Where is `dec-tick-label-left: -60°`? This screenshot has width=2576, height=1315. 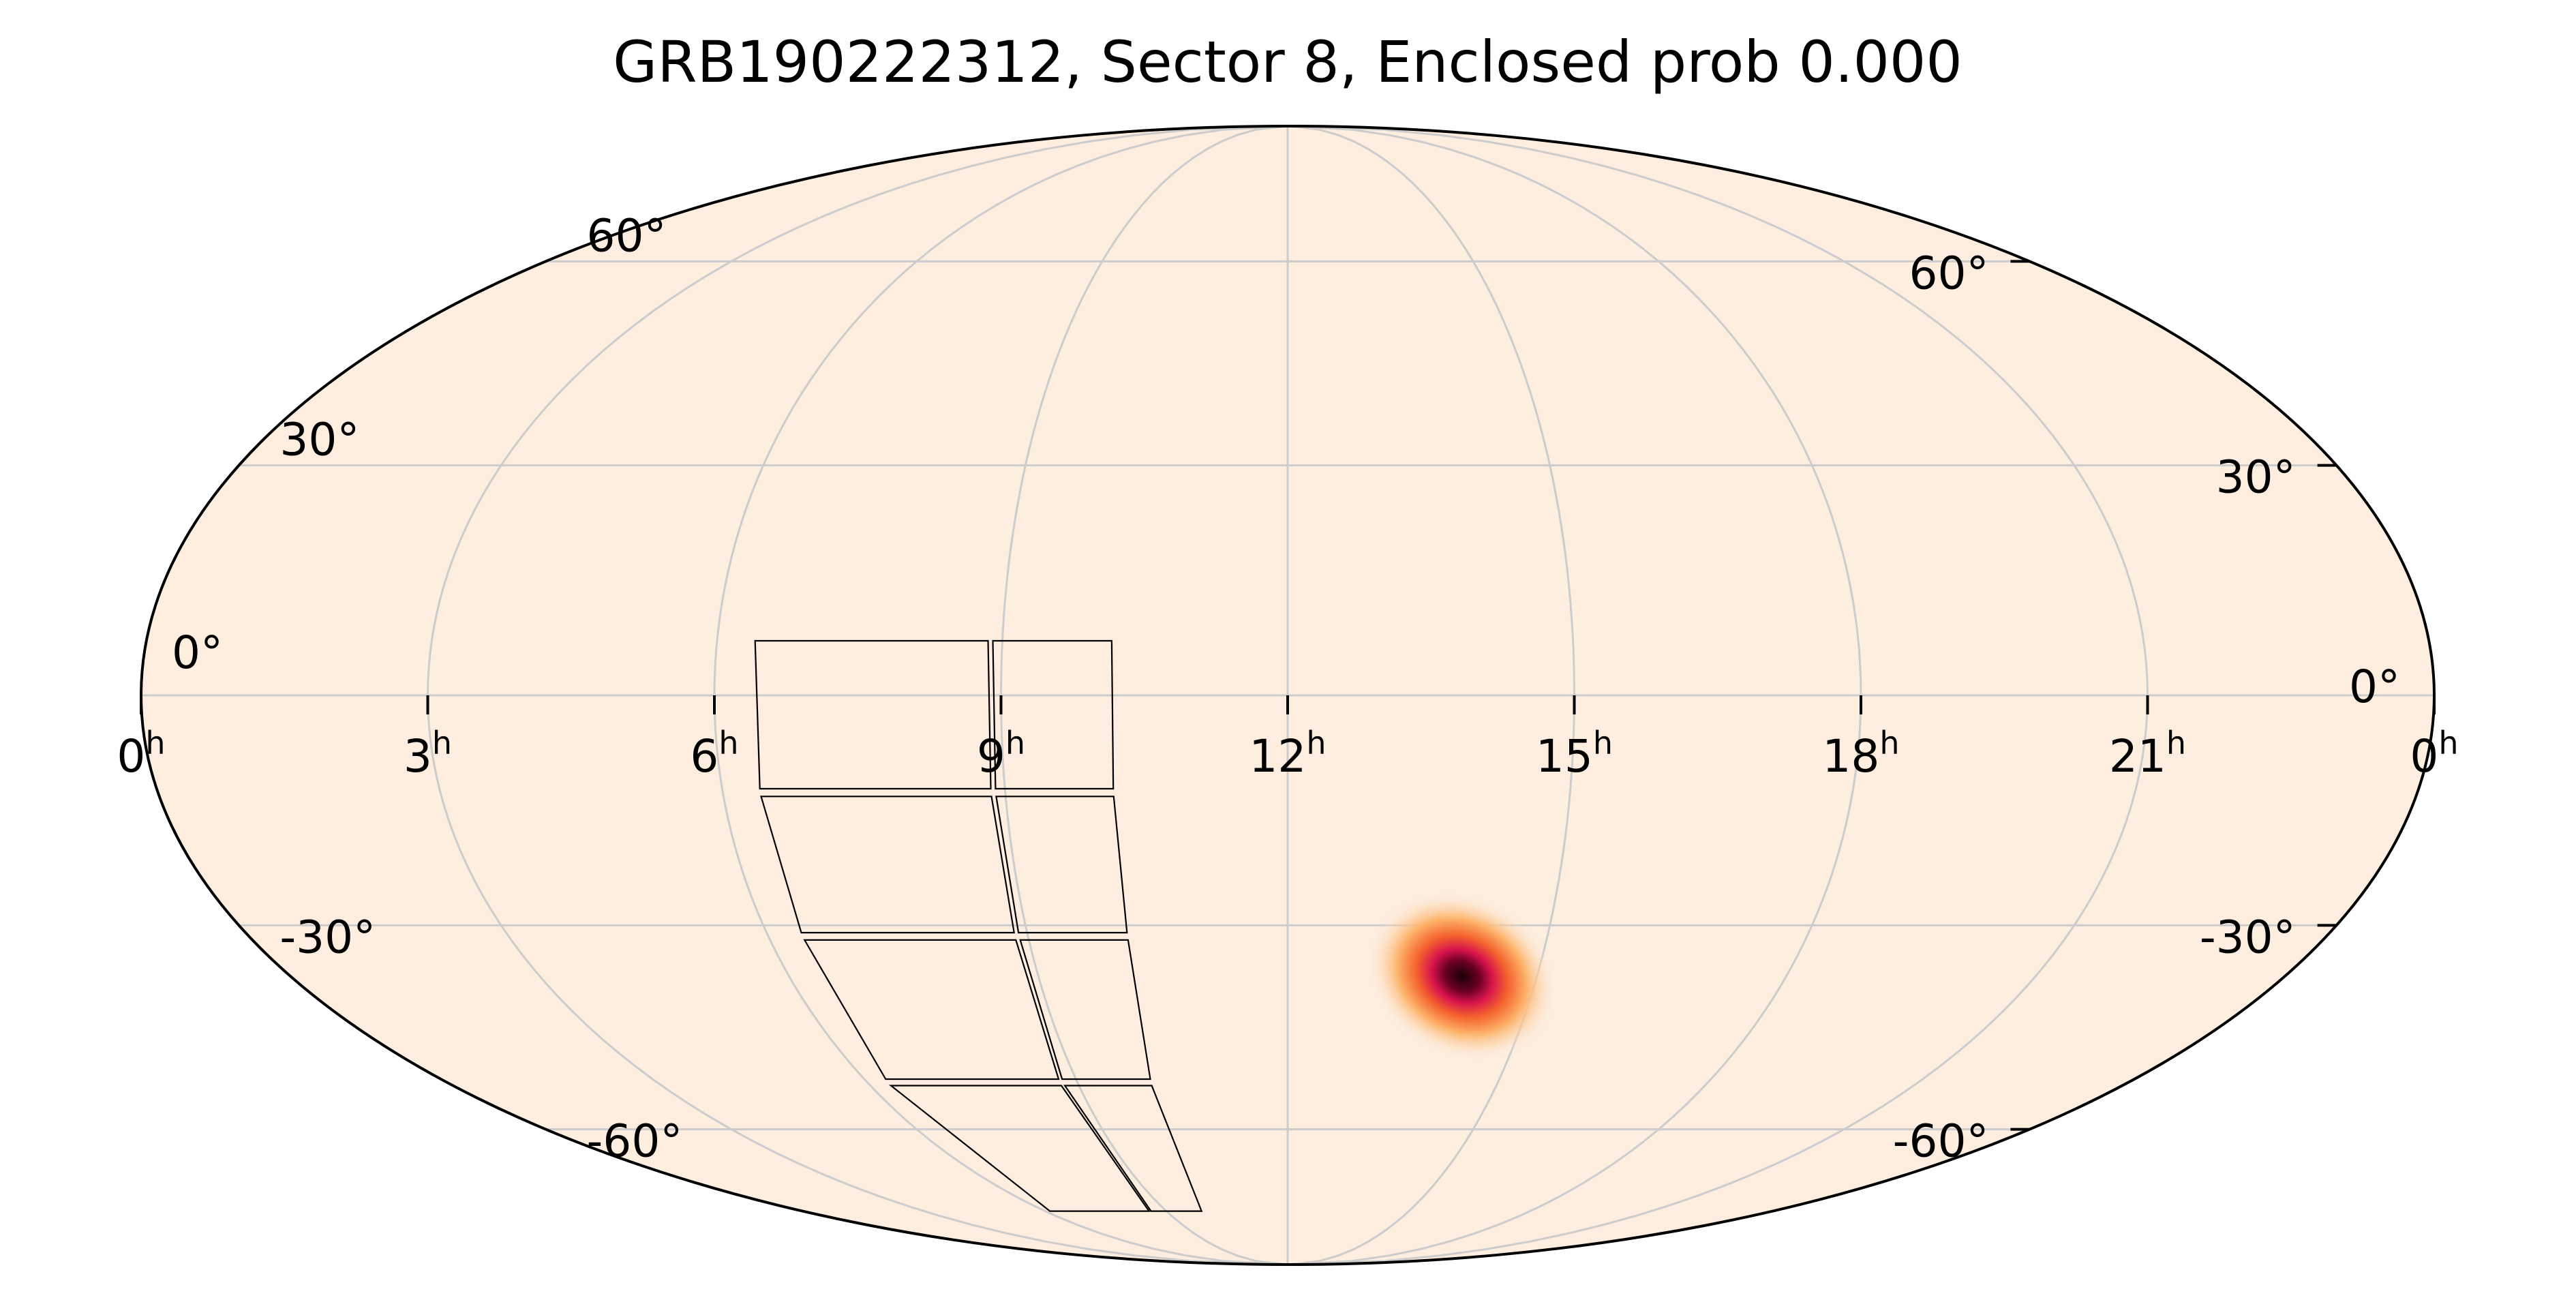
dec-tick-label-left: -60° is located at coordinates (1941, 1141).